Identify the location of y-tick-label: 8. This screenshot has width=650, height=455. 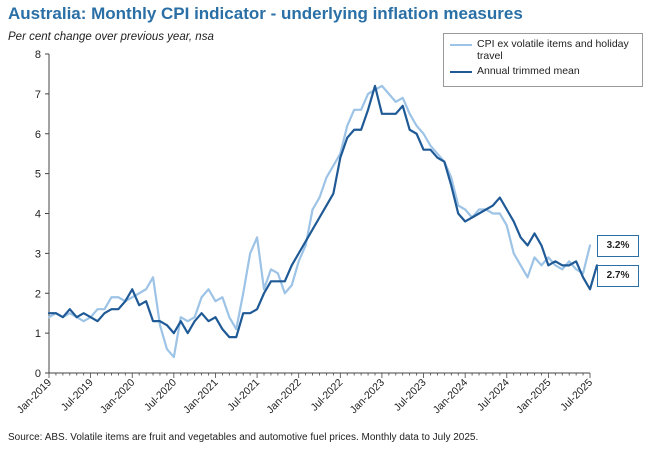
(38, 55).